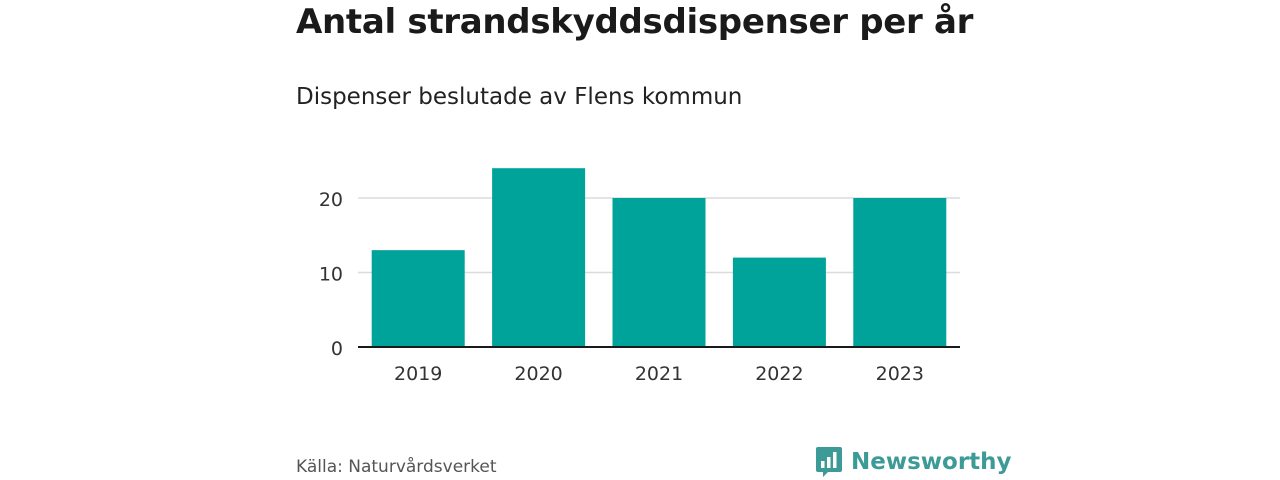  What do you see at coordinates (331, 275) in the screenshot?
I see `y-tick-label: 10` at bounding box center [331, 275].